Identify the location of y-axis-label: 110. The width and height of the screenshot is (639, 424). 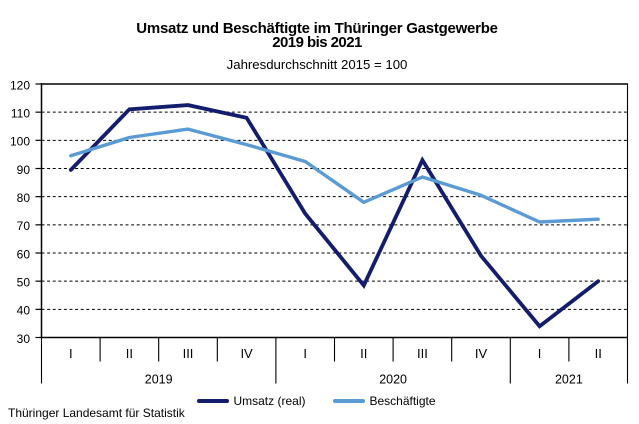
(20, 113).